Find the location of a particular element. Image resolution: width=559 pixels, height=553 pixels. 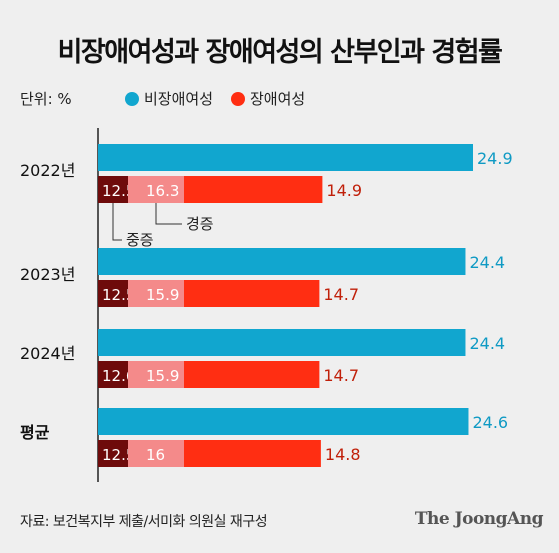

value-label-nondisabled: 24.9 is located at coordinates (495, 158).